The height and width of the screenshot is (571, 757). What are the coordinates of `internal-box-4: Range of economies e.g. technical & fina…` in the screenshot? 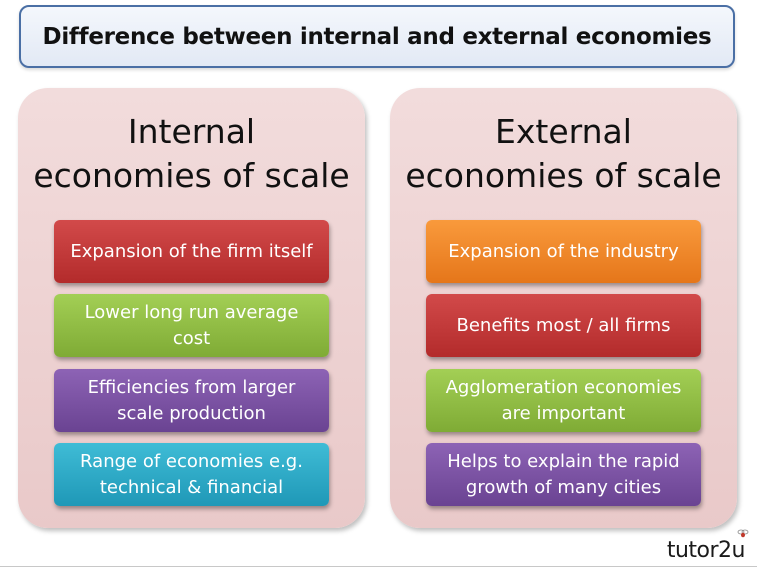 It's located at (191, 474).